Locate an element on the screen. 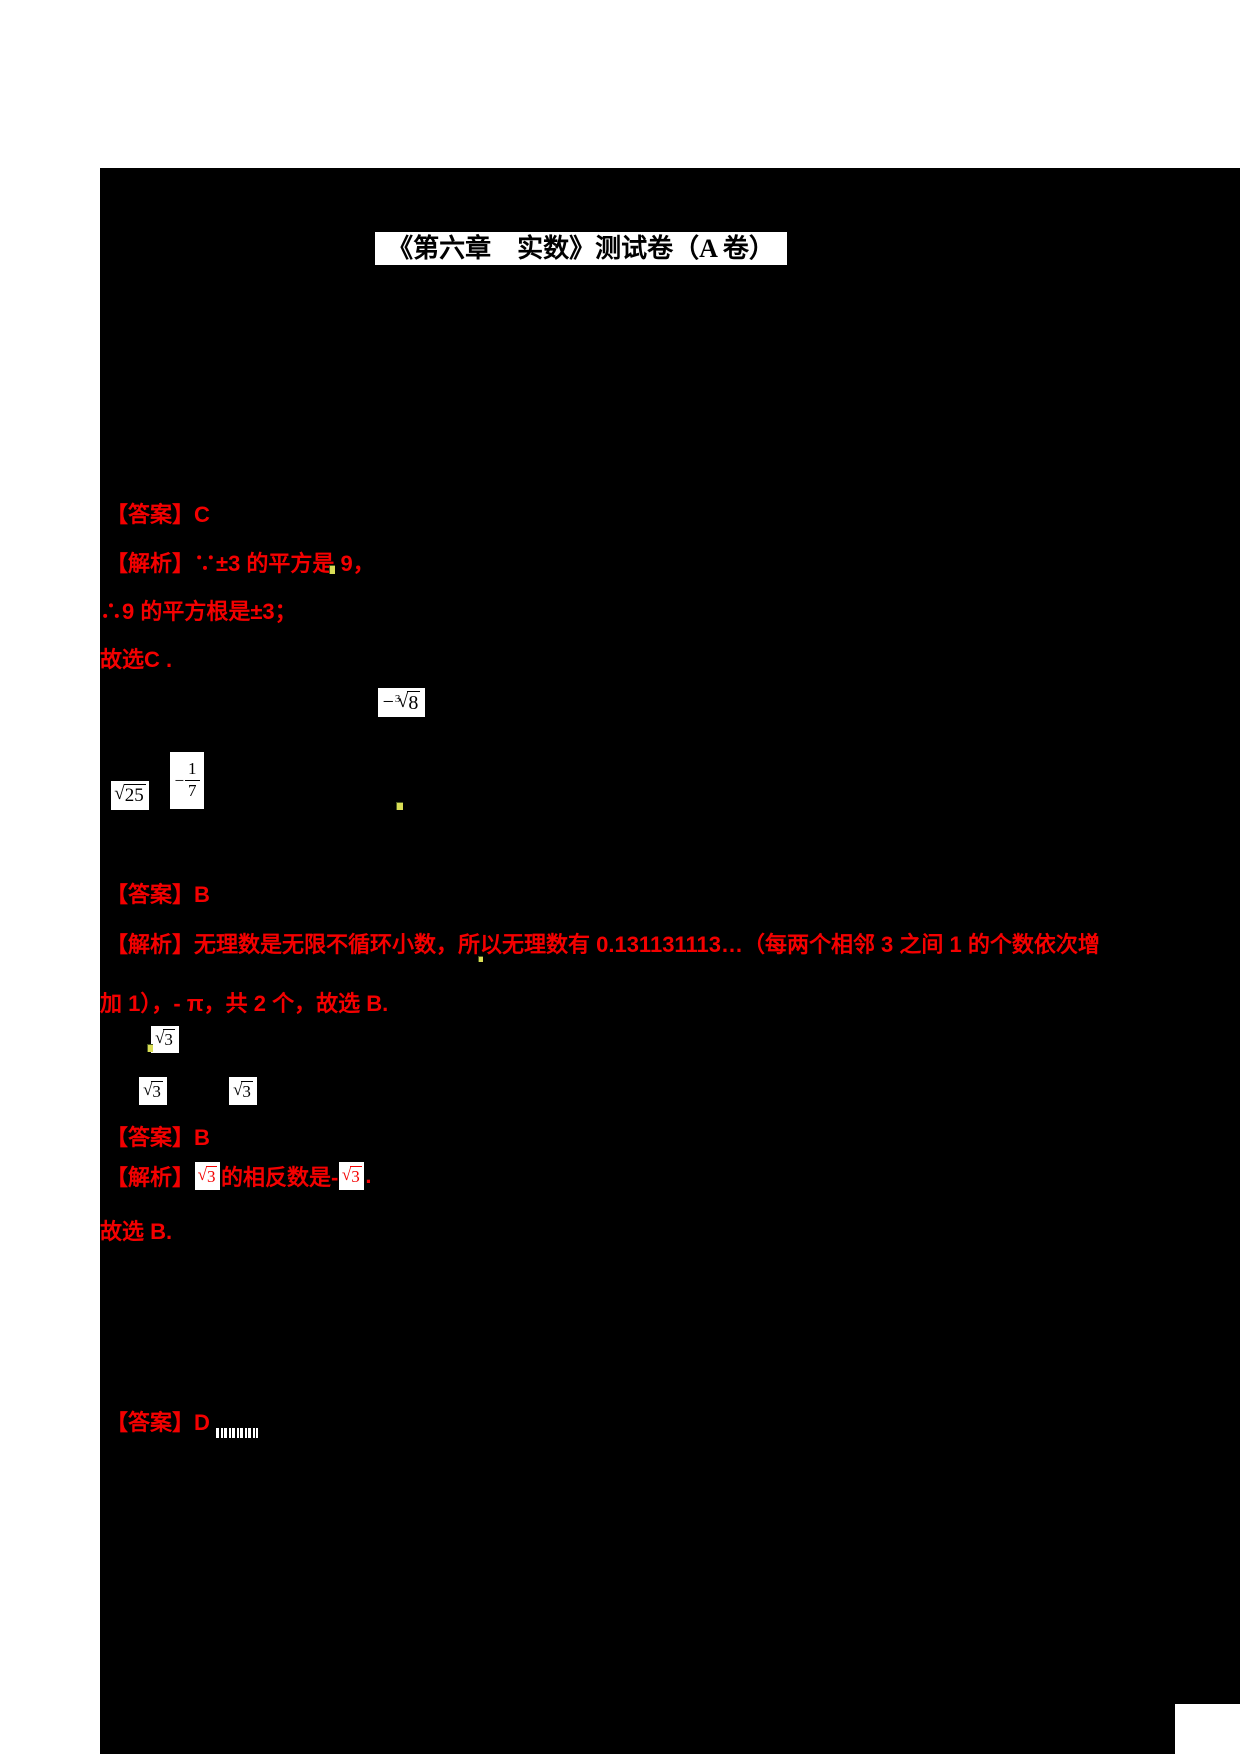  numerator: 1 is located at coordinates (192, 770).